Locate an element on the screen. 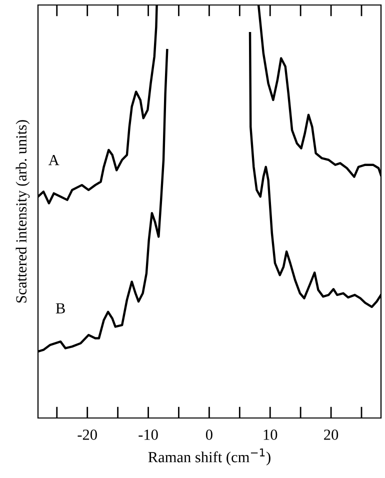  series-label: B is located at coordinates (60, 308).